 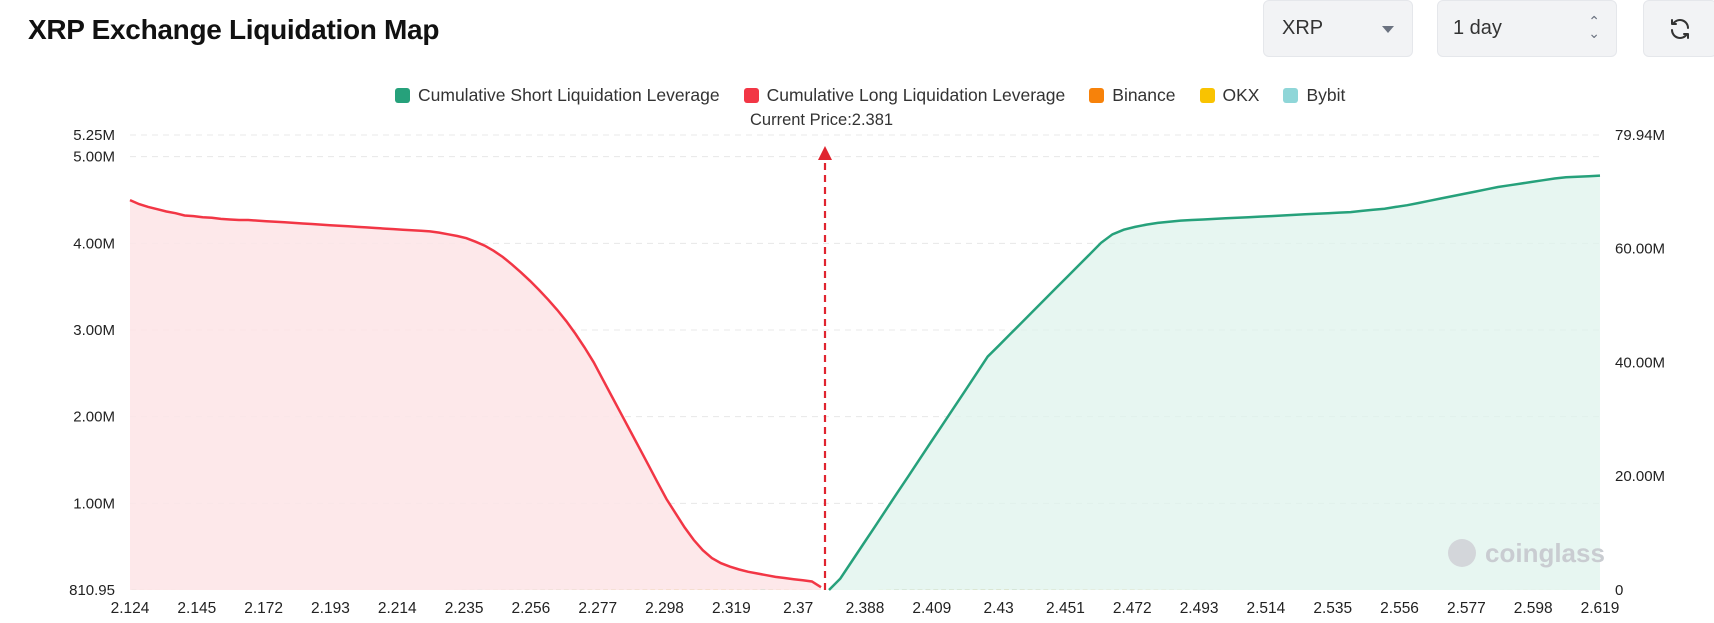 I want to click on x-tick: 2.472, so click(x=1132, y=608).